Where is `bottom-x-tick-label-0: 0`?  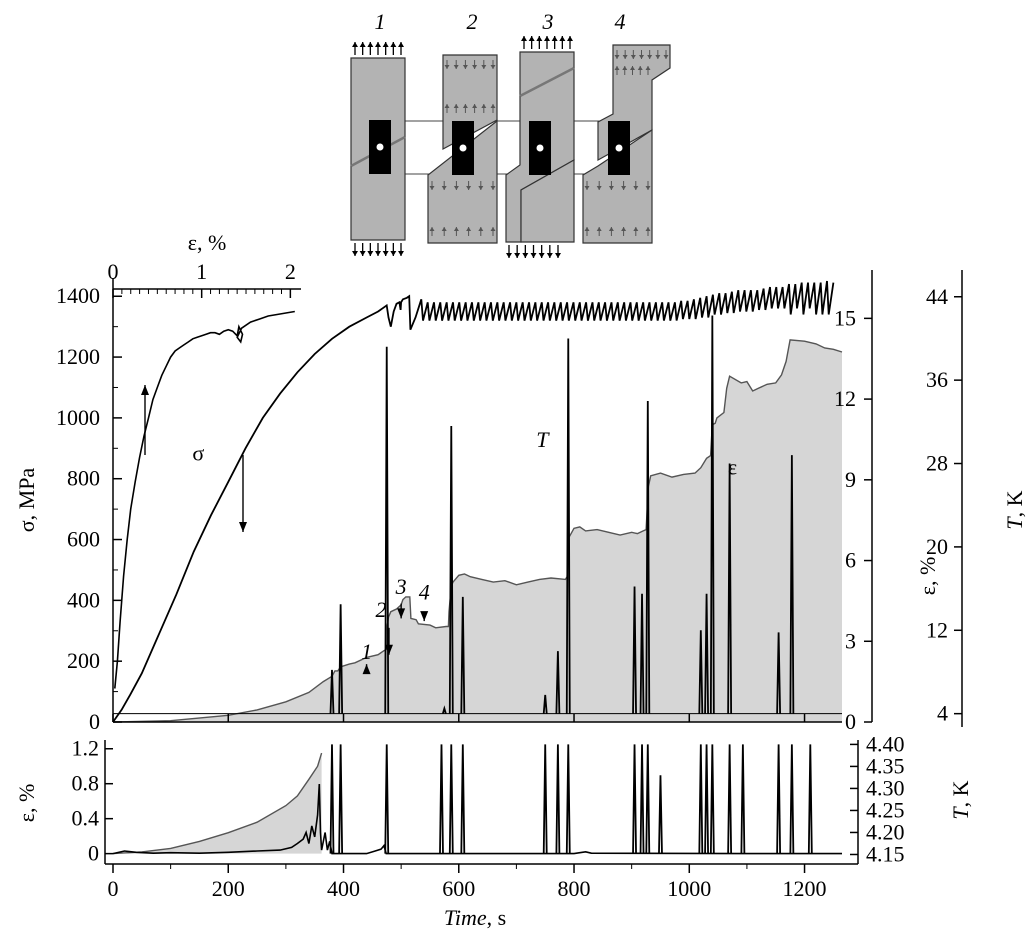
bottom-x-tick-label-0: 0 is located at coordinates (113, 888).